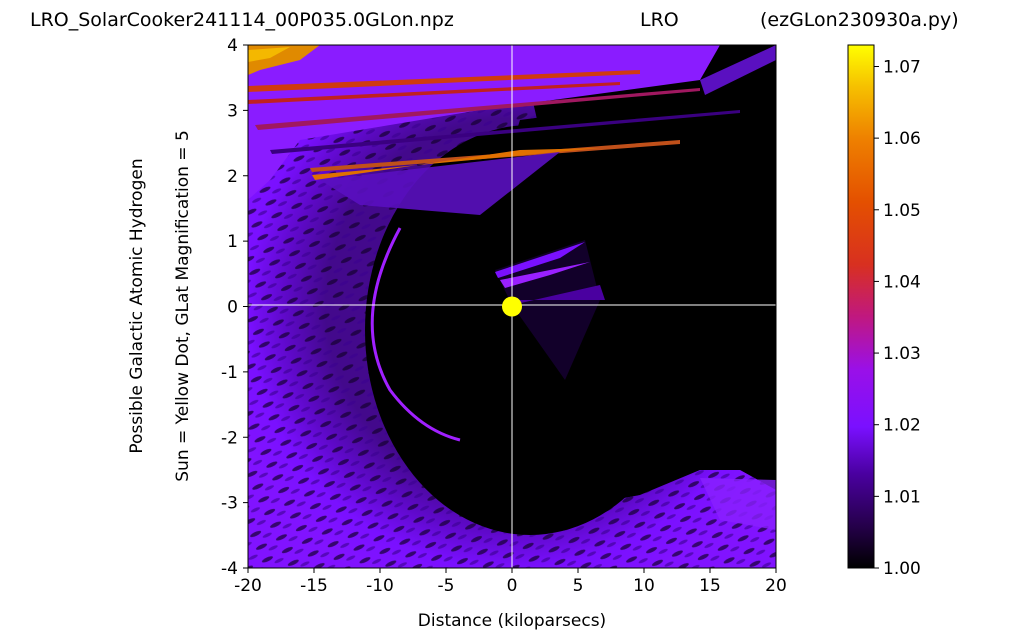 Image resolution: width=1024 pixels, height=644 pixels. What do you see at coordinates (446, 586) in the screenshot?
I see `x-tick-label: -5` at bounding box center [446, 586].